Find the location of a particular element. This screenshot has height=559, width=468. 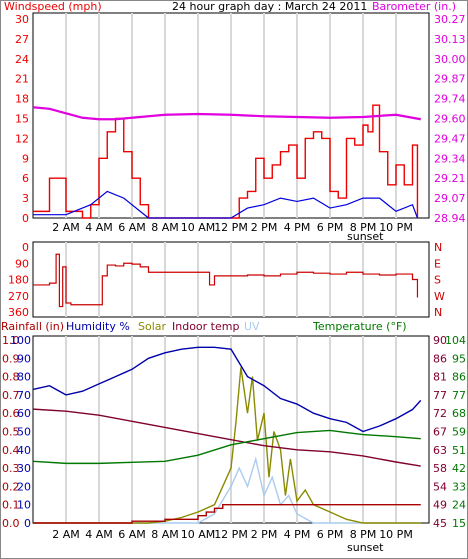

indoor-temp-label: Indoor temp is located at coordinates (205, 326).